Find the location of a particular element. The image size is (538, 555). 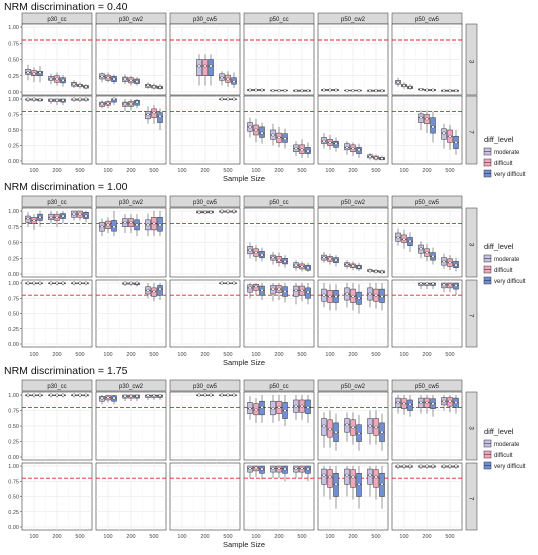

x-axis-label: Sample Size is located at coordinates (244, 178).